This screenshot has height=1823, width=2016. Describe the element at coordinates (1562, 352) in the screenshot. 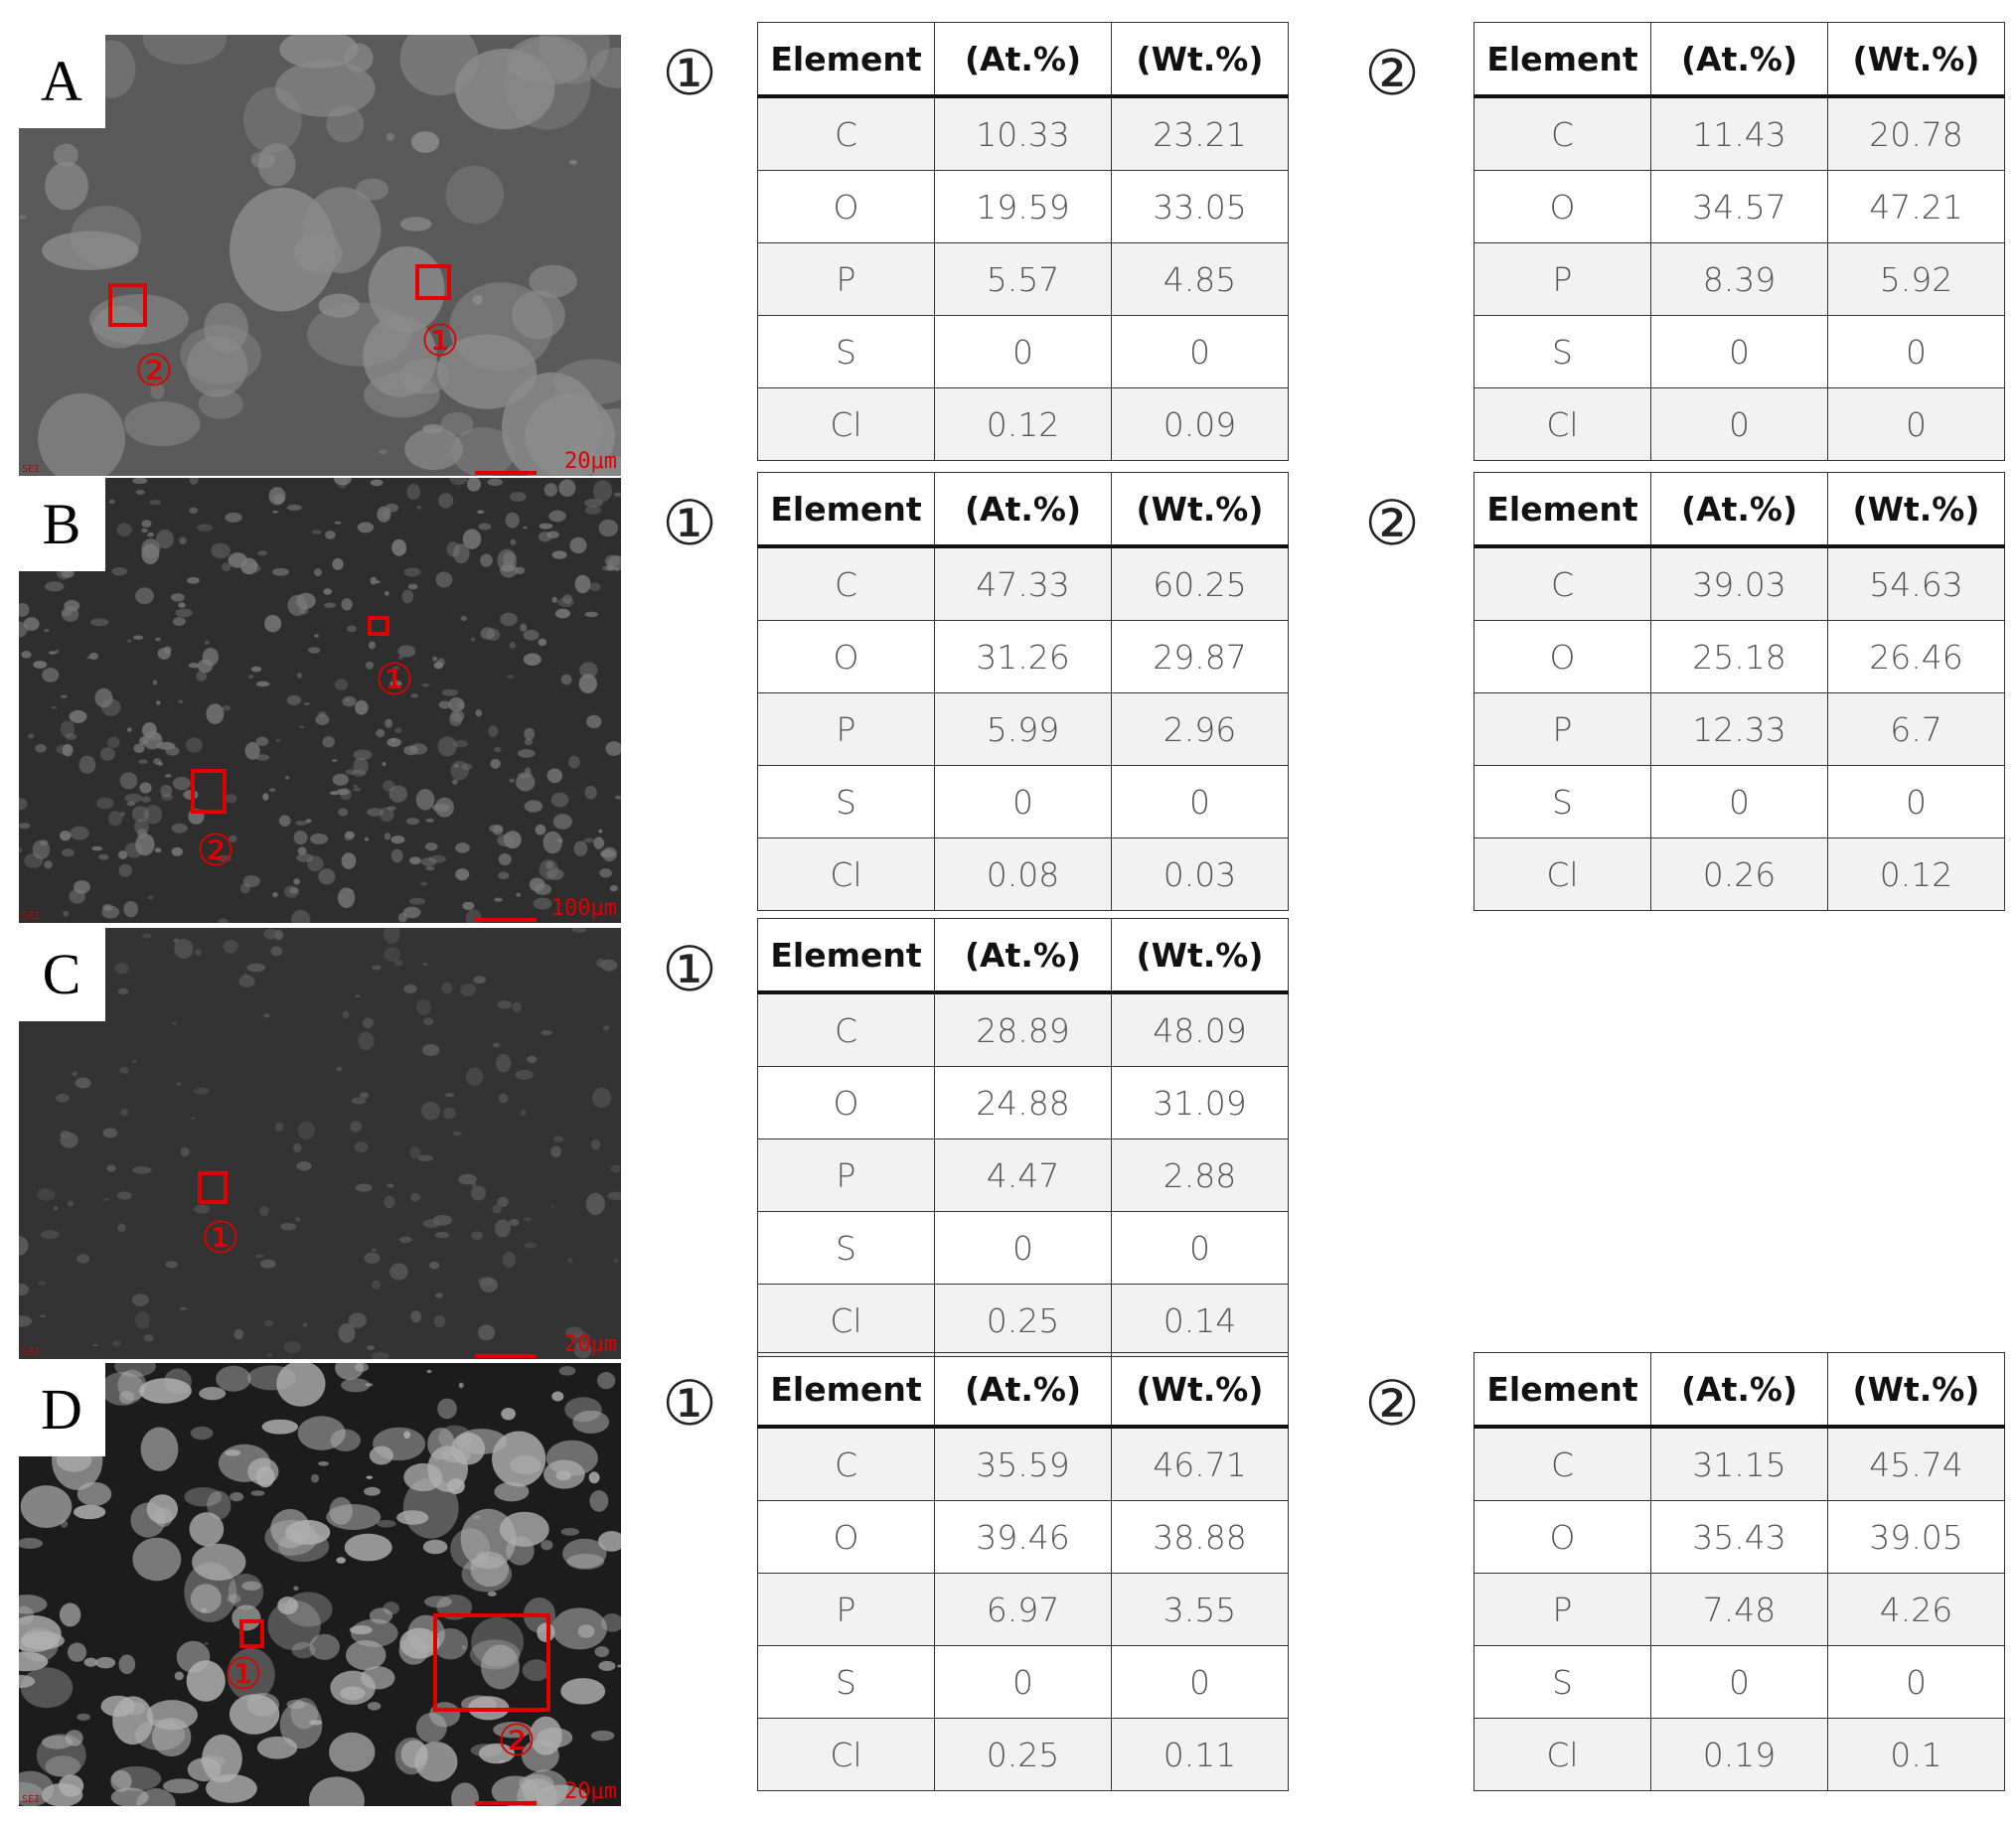

I see `cell: S` at that location.